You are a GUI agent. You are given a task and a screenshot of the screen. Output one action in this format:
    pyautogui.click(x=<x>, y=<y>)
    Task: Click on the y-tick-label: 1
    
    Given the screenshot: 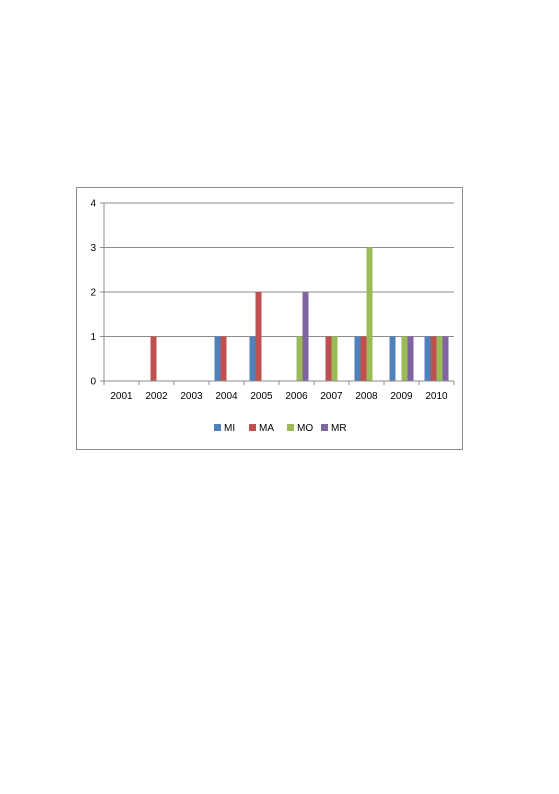 What is the action you would take?
    pyautogui.click(x=93, y=337)
    